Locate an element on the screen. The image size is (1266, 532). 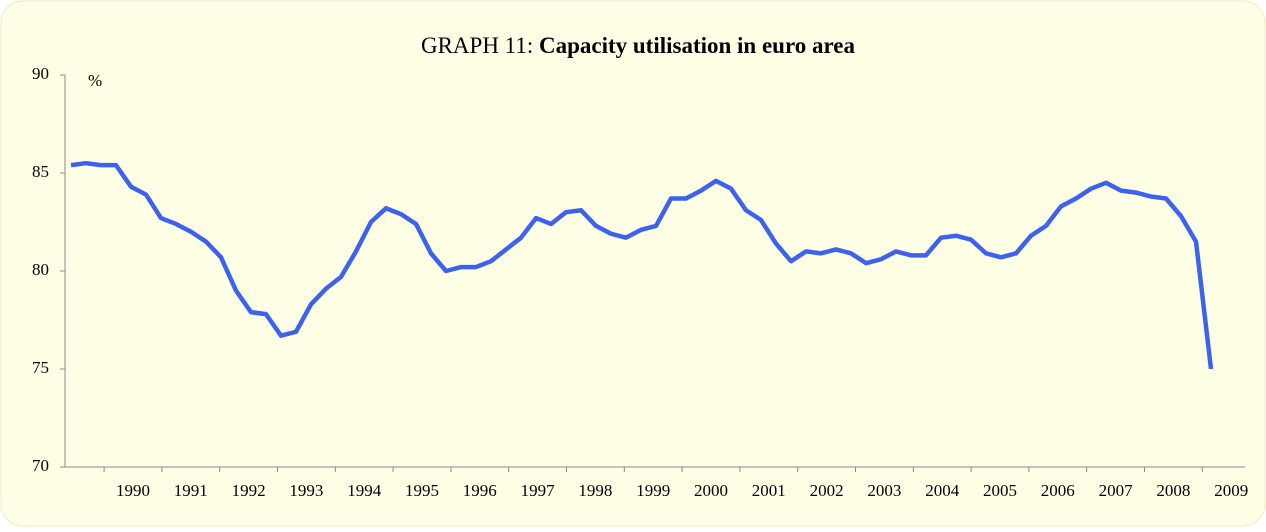
x-tick-label: 1996 is located at coordinates (480, 490).